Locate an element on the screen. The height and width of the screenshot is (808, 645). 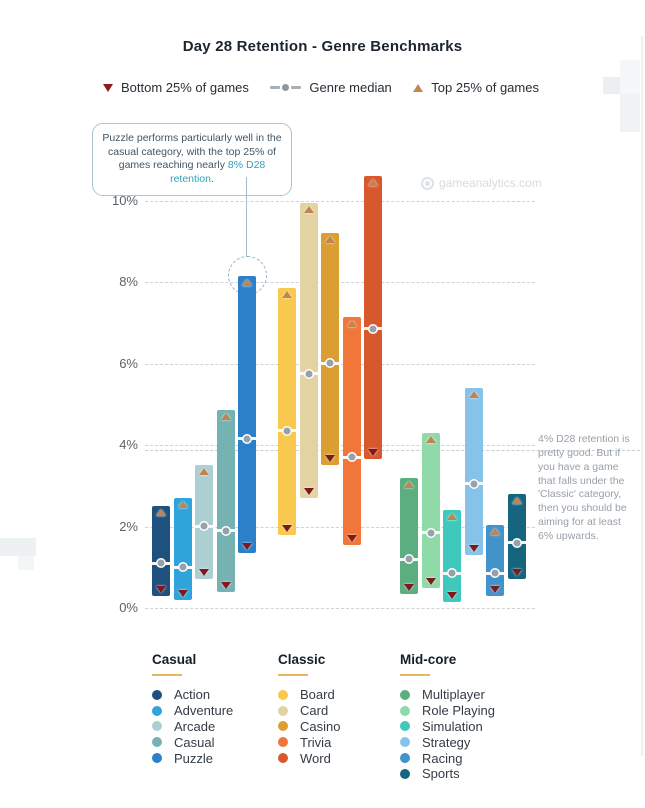
genre-label: Multiplayer is located at coordinates (453, 695).